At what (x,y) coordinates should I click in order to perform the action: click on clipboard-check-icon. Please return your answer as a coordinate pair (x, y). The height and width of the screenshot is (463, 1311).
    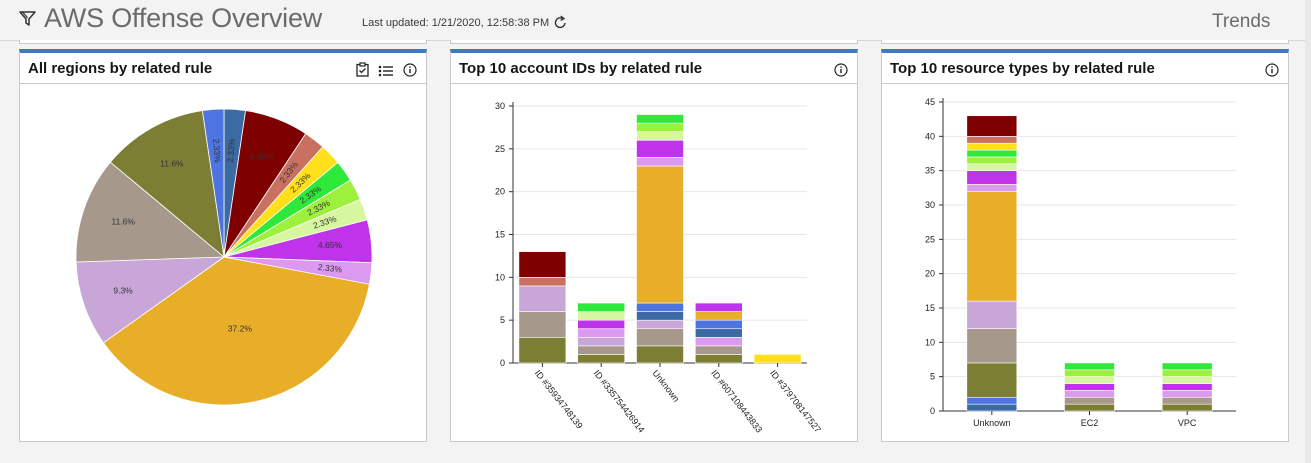
    Looking at the image, I should click on (362, 72).